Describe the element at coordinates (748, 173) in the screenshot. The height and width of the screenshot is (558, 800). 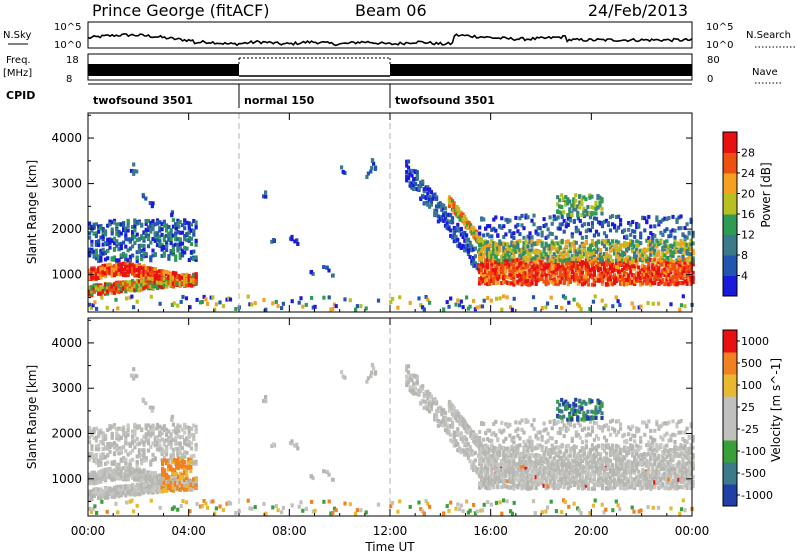
I see `colorbar-tick-label: 24` at that location.